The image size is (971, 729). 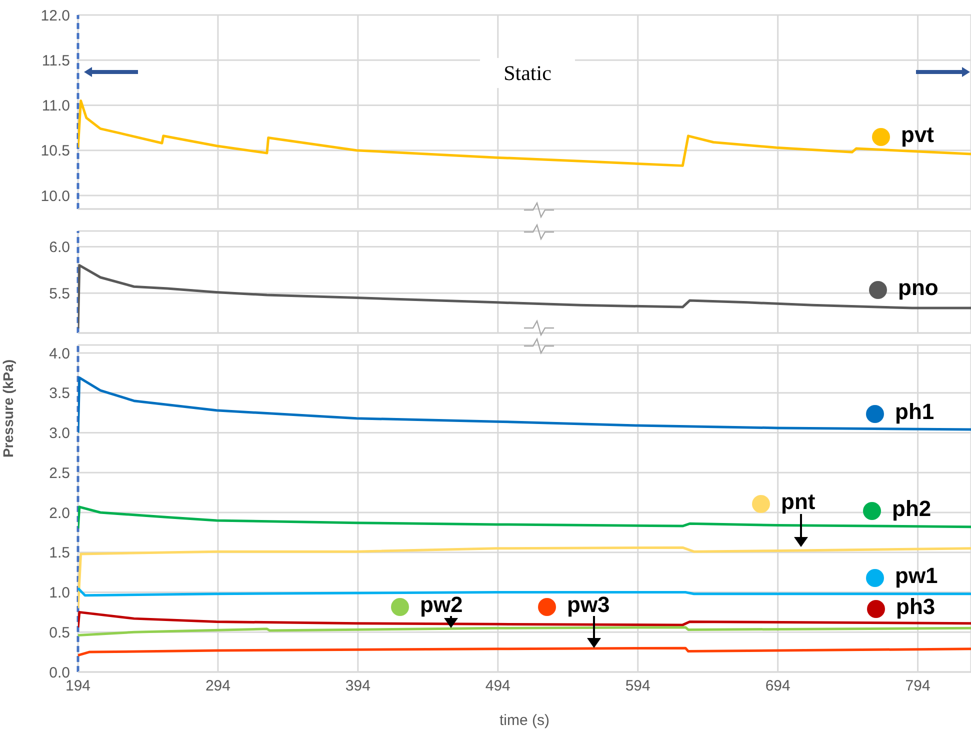 What do you see at coordinates (59, 553) in the screenshot?
I see `y-tick-label: 1.5` at bounding box center [59, 553].